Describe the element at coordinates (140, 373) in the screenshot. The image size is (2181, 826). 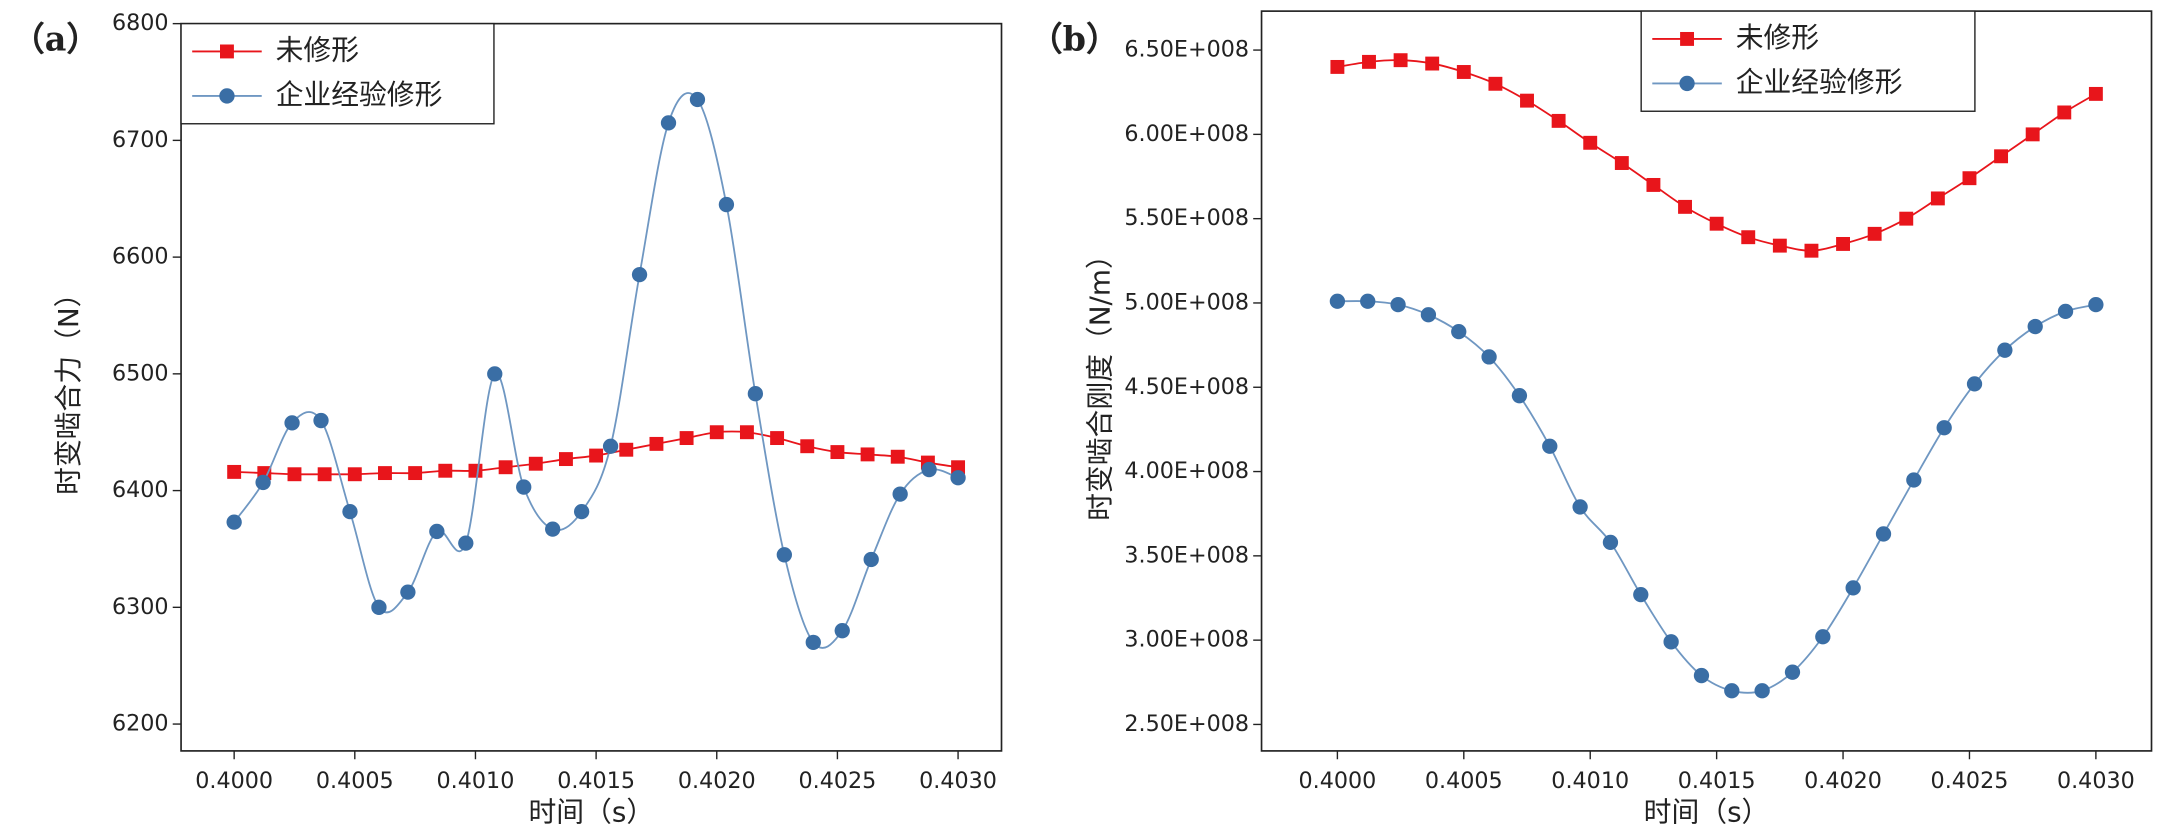
I see `y-tick-label: 6500` at that location.